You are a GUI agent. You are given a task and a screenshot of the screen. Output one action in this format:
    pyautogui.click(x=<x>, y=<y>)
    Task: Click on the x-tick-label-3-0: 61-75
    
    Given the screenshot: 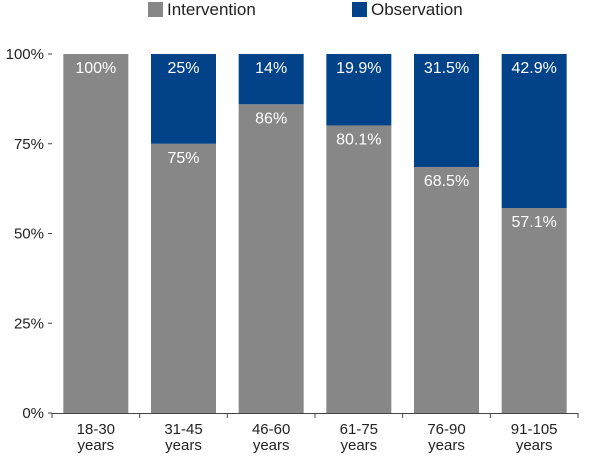 What is the action you would take?
    pyautogui.click(x=359, y=429)
    